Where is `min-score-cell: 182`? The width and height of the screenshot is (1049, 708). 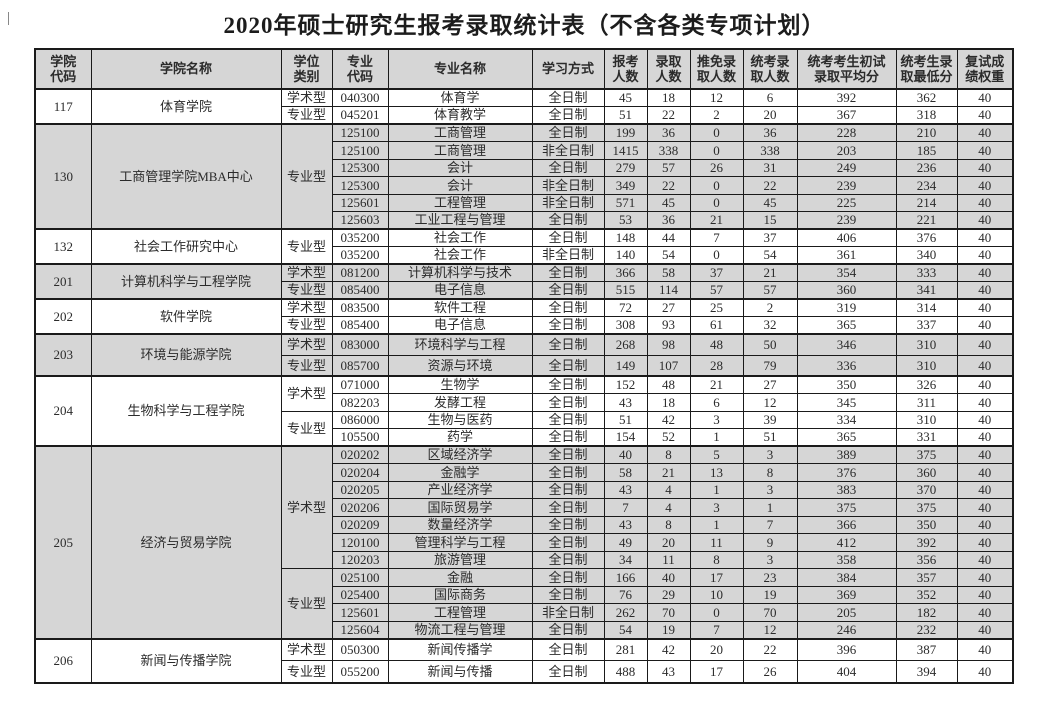 min-score-cell: 182 is located at coordinates (926, 612).